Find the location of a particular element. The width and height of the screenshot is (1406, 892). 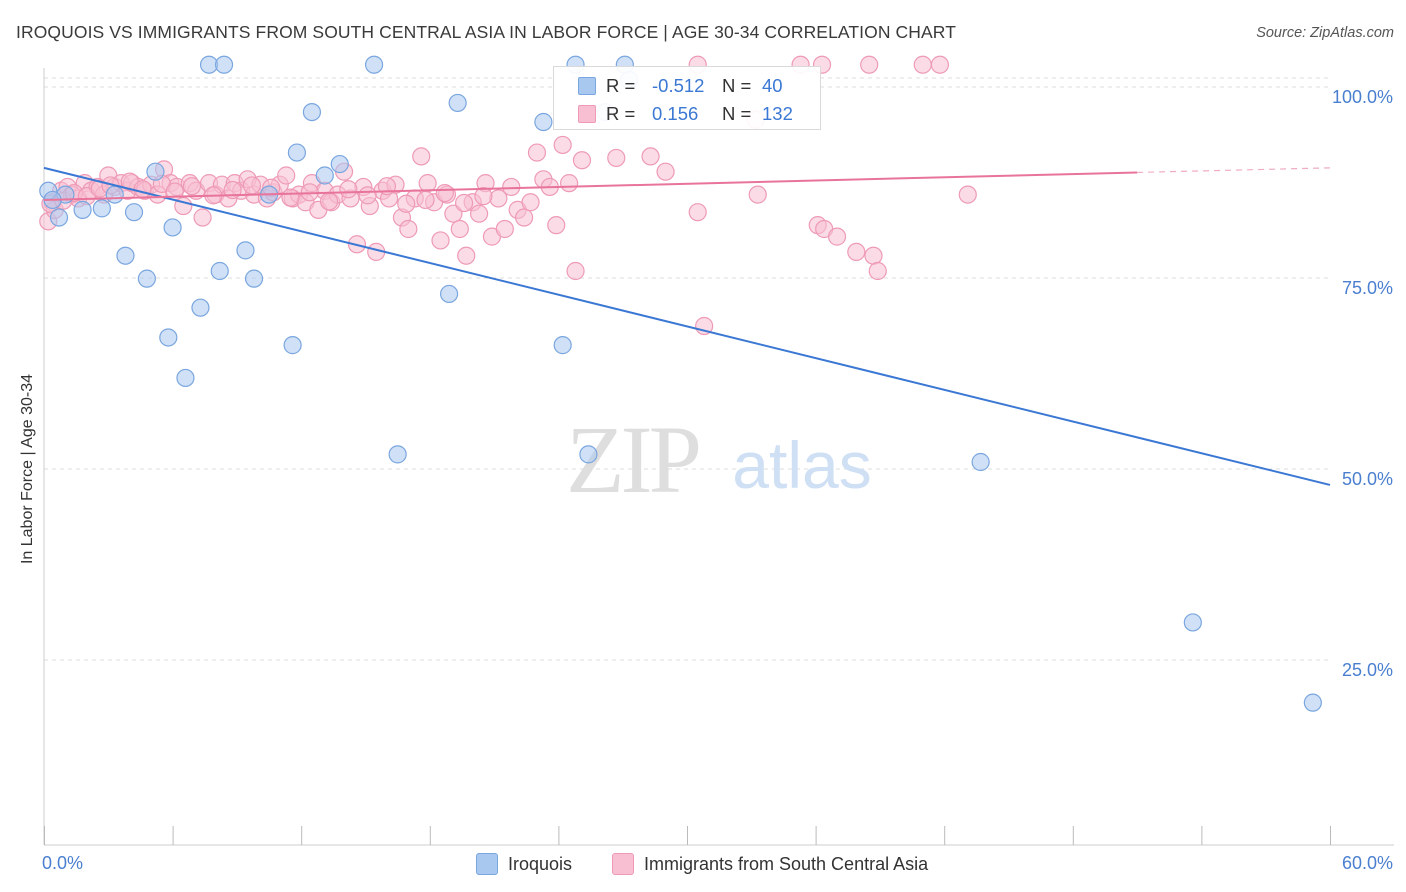

source-label: Source: ZipAtlas.com is located at coordinates (1325, 33).